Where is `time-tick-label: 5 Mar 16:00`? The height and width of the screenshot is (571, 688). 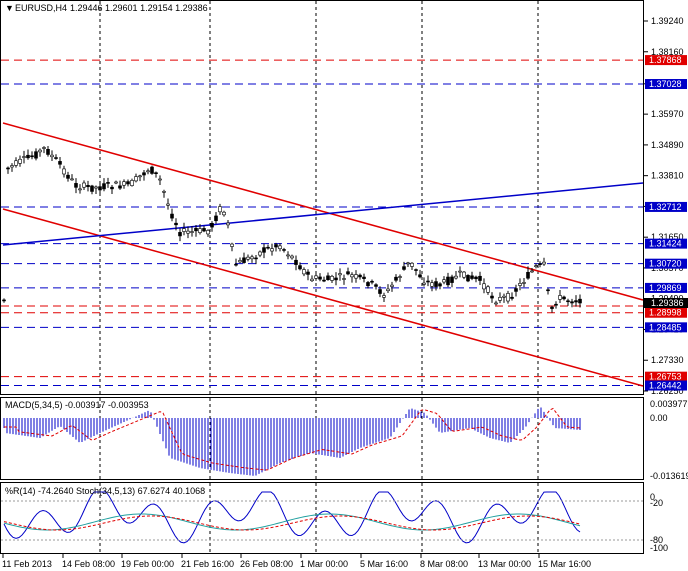
time-tick-label: 5 Mar 16:00 is located at coordinates (384, 564).